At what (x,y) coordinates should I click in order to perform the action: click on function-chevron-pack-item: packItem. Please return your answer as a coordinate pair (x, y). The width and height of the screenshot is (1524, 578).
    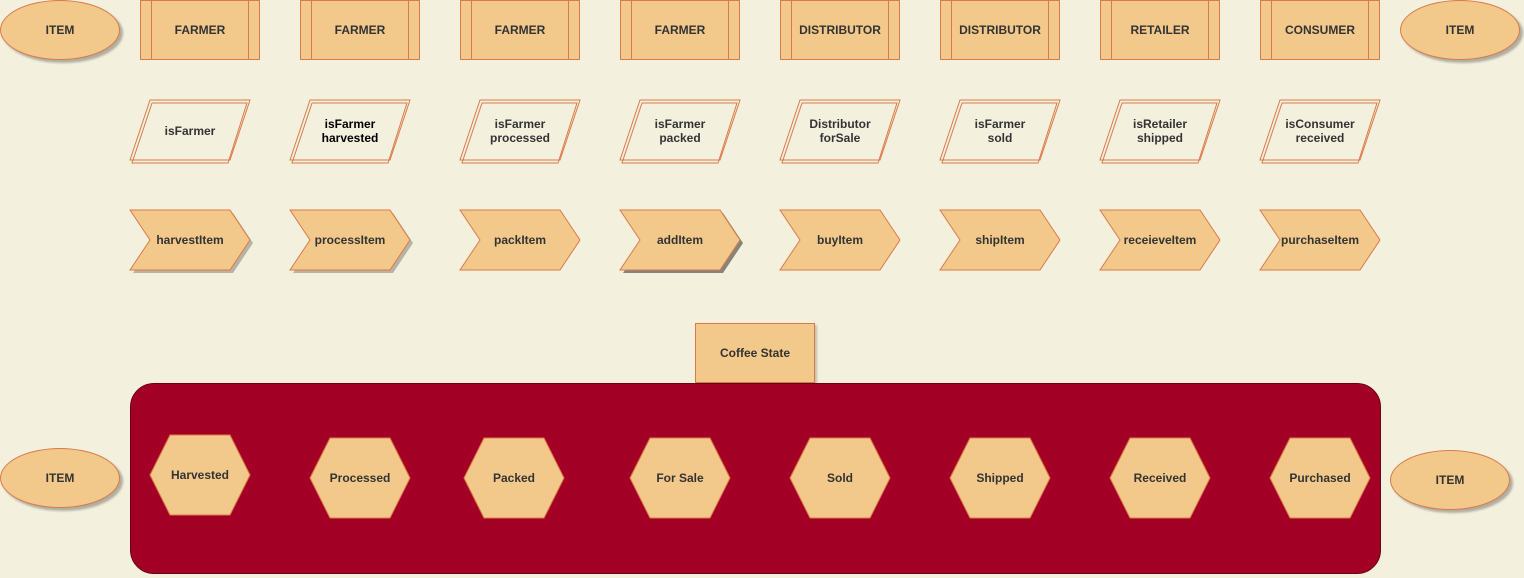
    Looking at the image, I should click on (520, 241).